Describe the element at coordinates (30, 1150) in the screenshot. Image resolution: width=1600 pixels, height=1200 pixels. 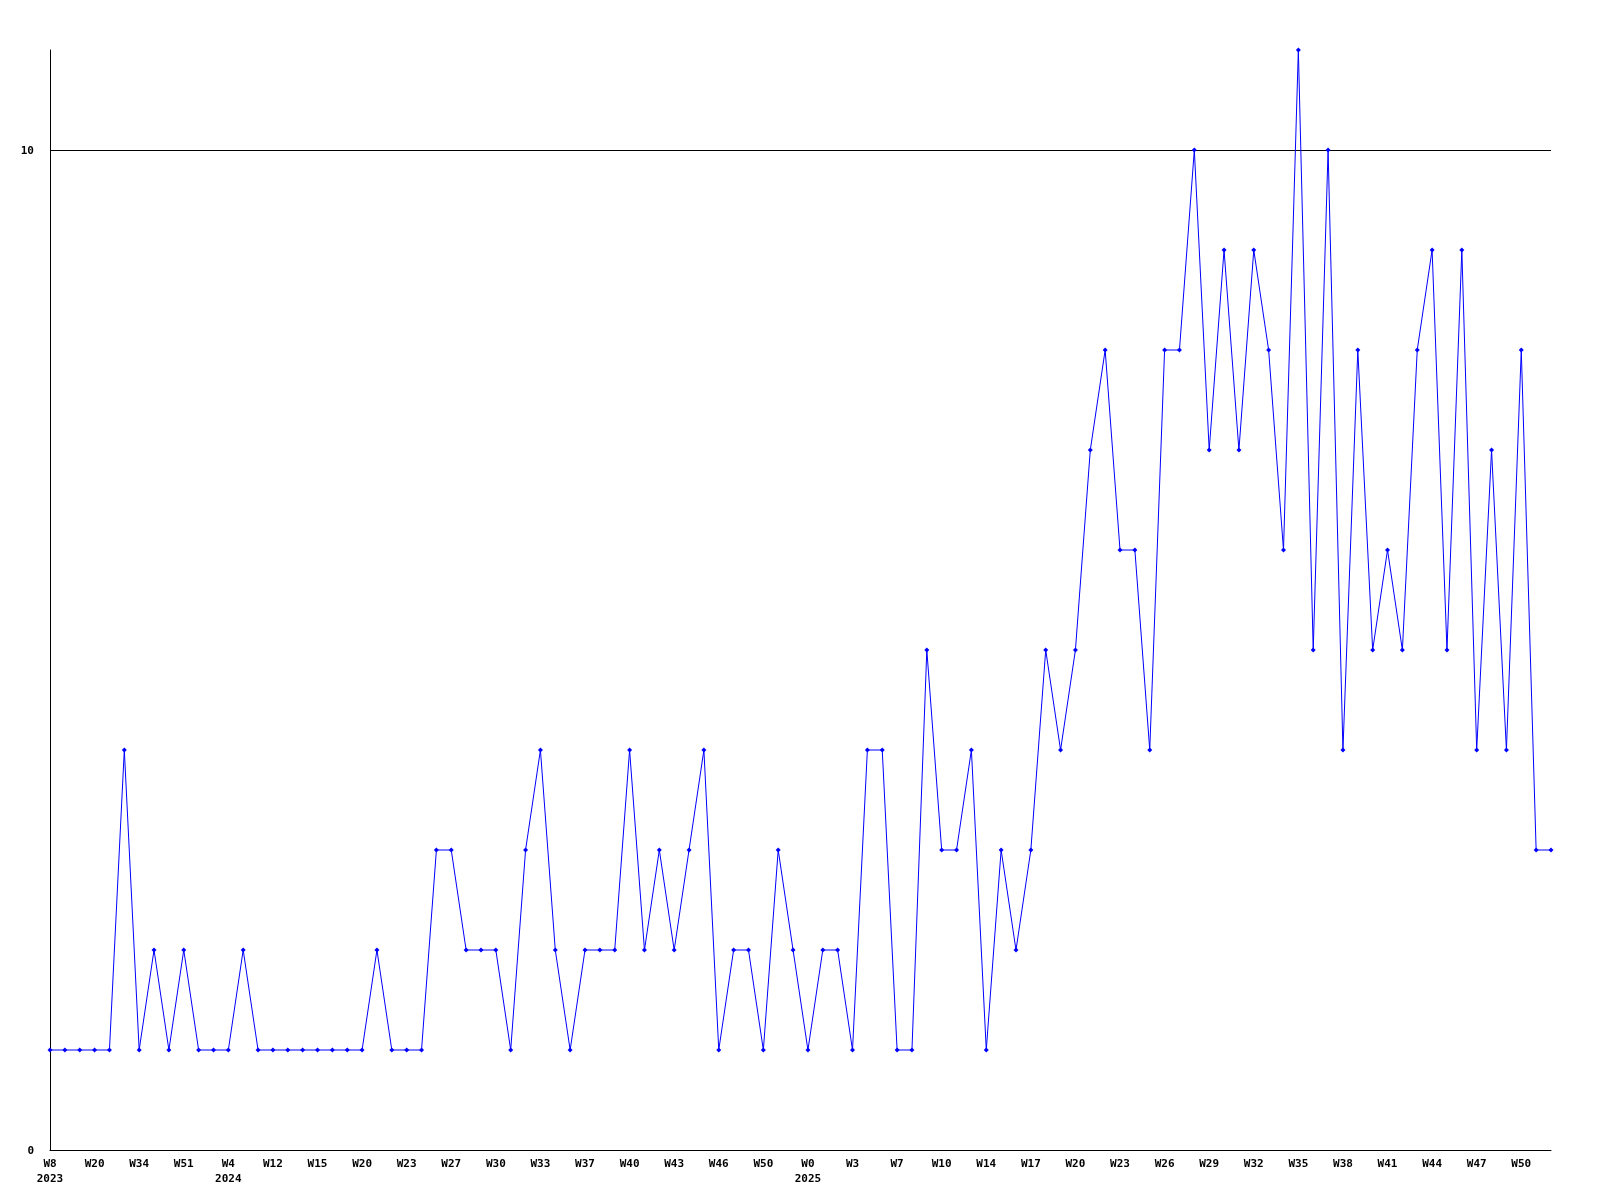
I see `y-tick-label: 0` at that location.